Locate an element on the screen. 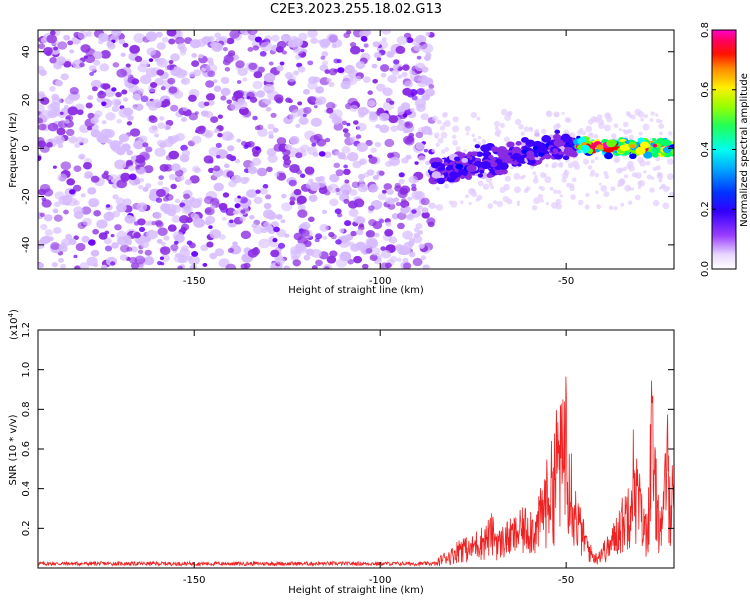 This screenshot has width=750, height=600. spectrogram-y-tick-label: -40 is located at coordinates (26, 245).